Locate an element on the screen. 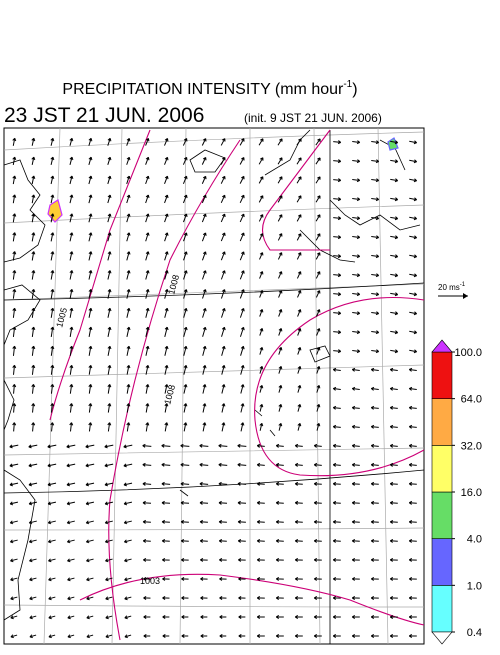 The height and width of the screenshot is (655, 500). valid-time: 23 JST 21 JUN. 2006 is located at coordinates (104, 115).